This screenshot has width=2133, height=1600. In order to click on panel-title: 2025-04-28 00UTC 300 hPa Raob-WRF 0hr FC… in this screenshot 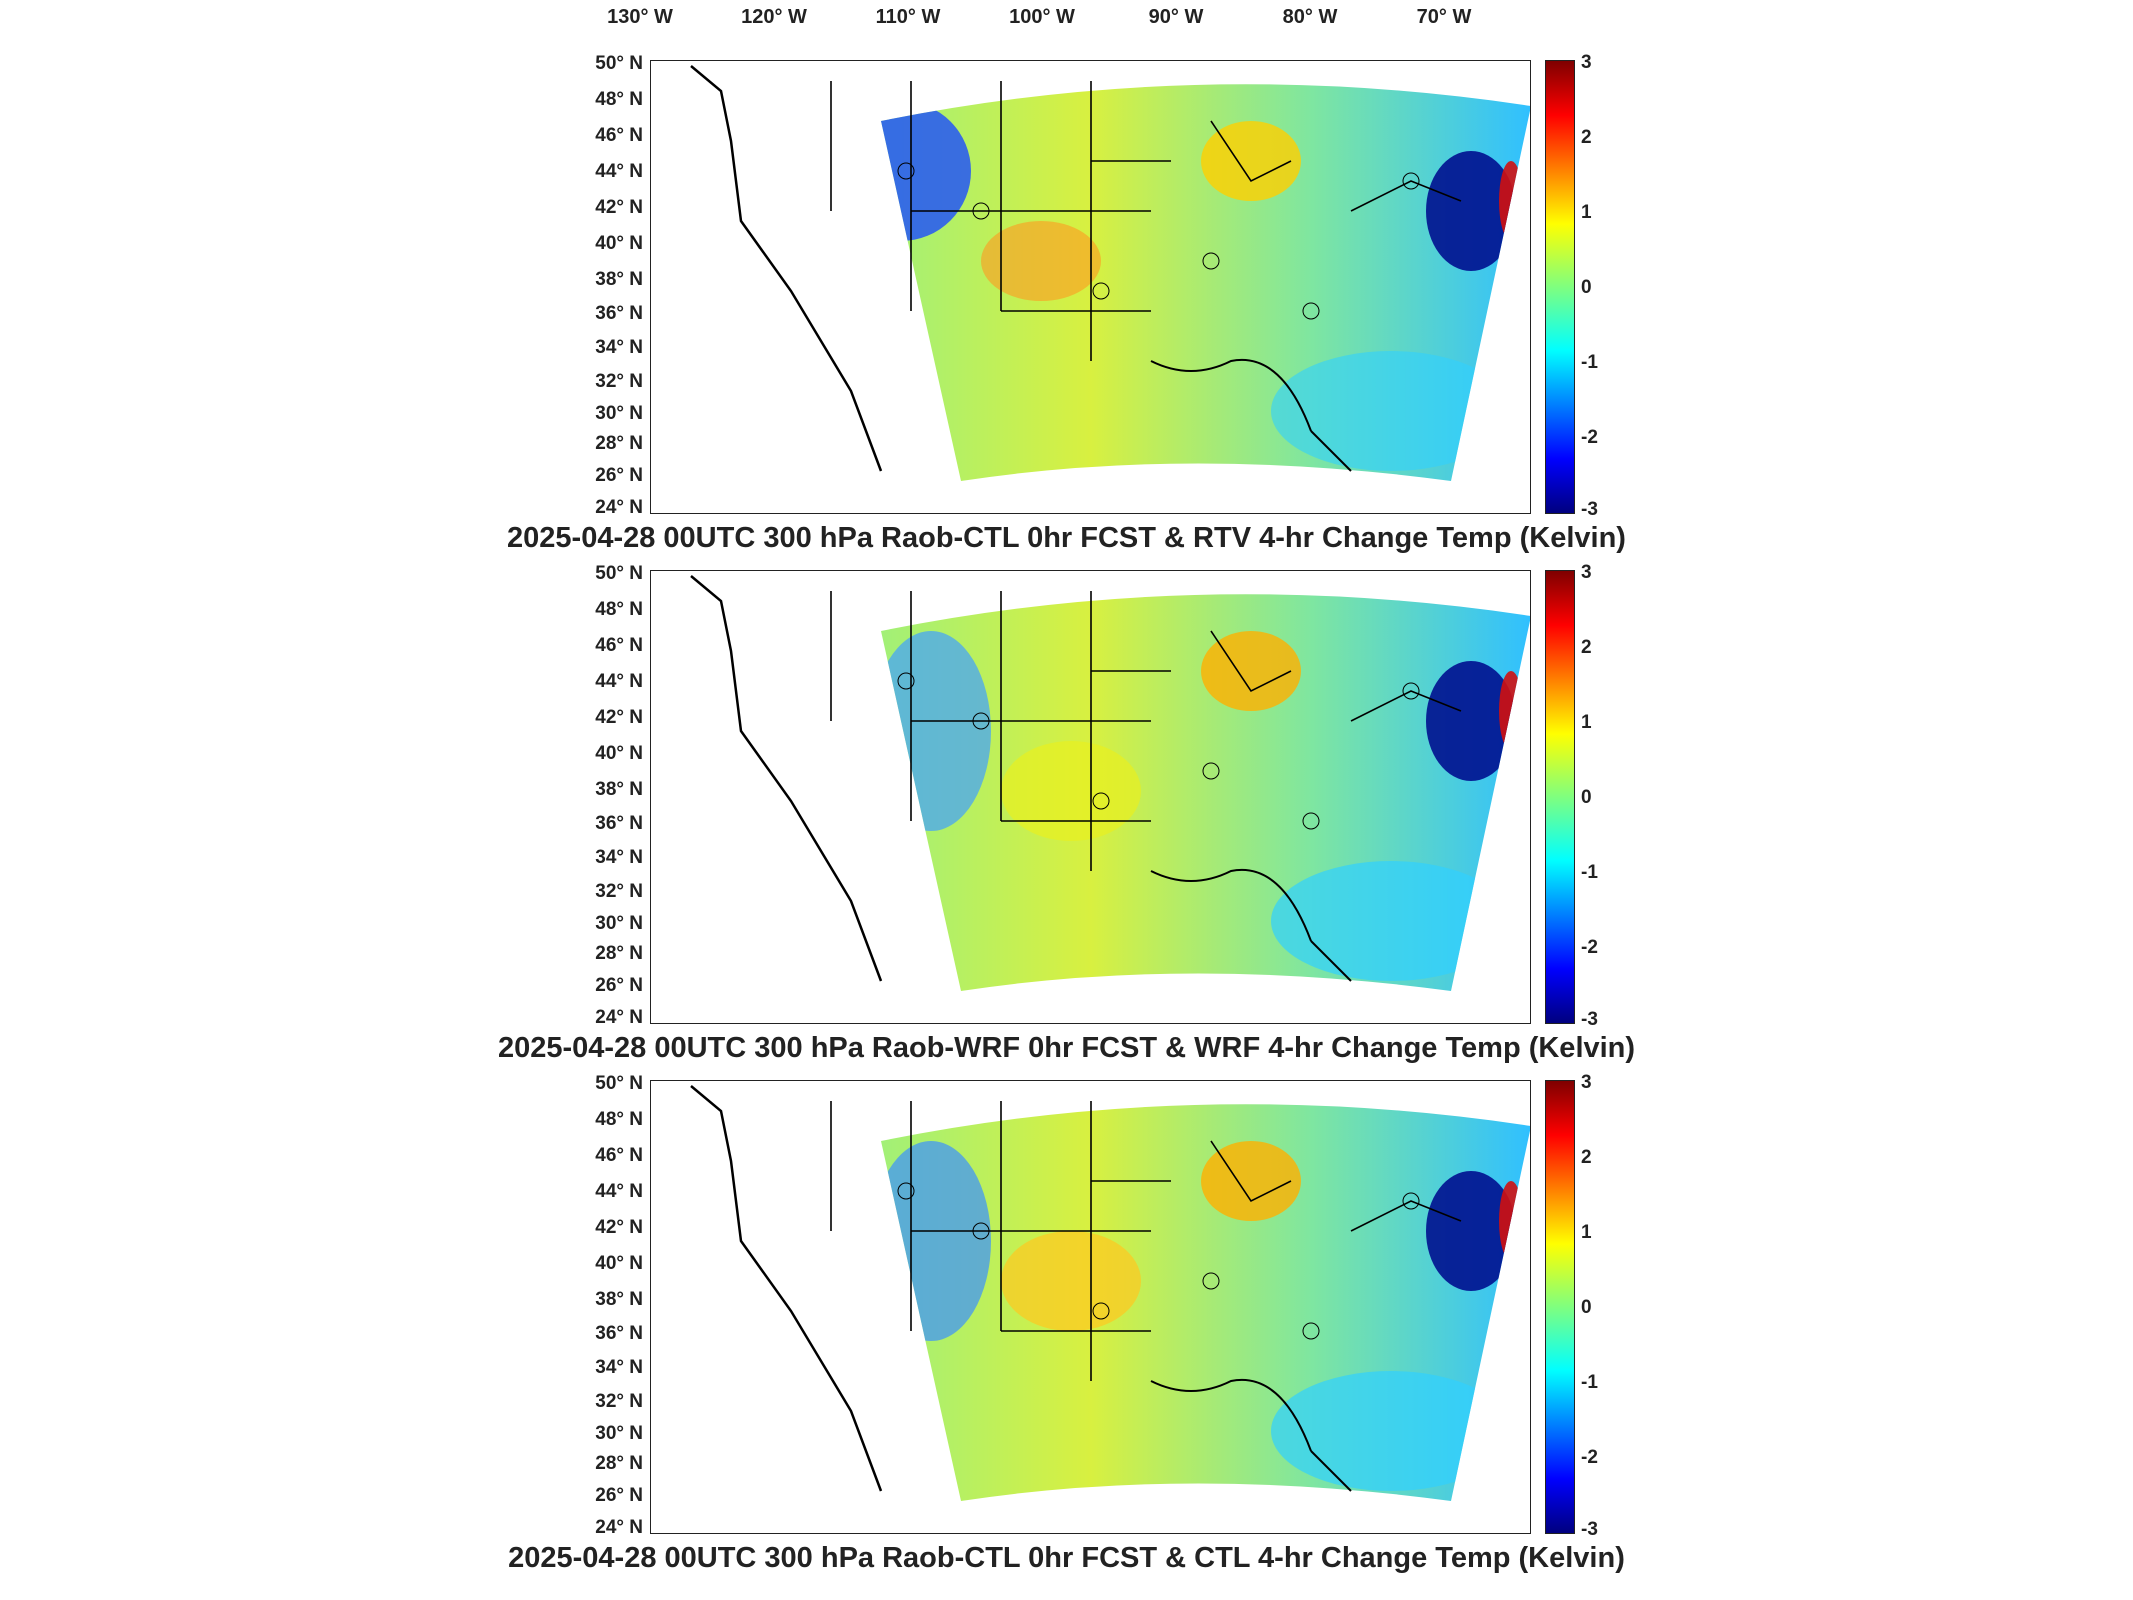, I will do `click(1066, 1048)`.